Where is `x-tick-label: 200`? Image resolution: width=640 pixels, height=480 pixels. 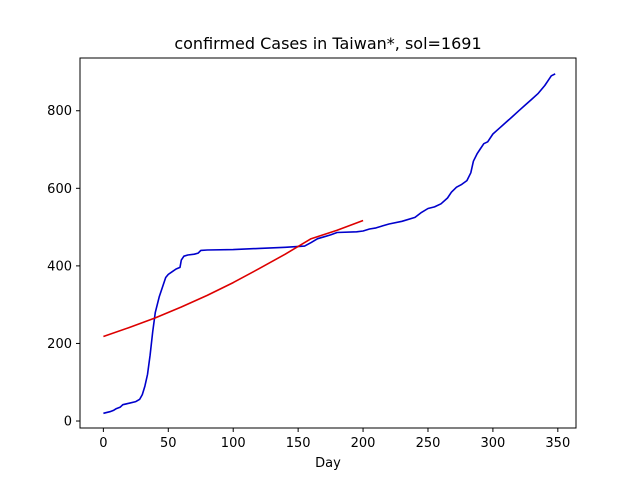 x-tick-label: 200 is located at coordinates (363, 443).